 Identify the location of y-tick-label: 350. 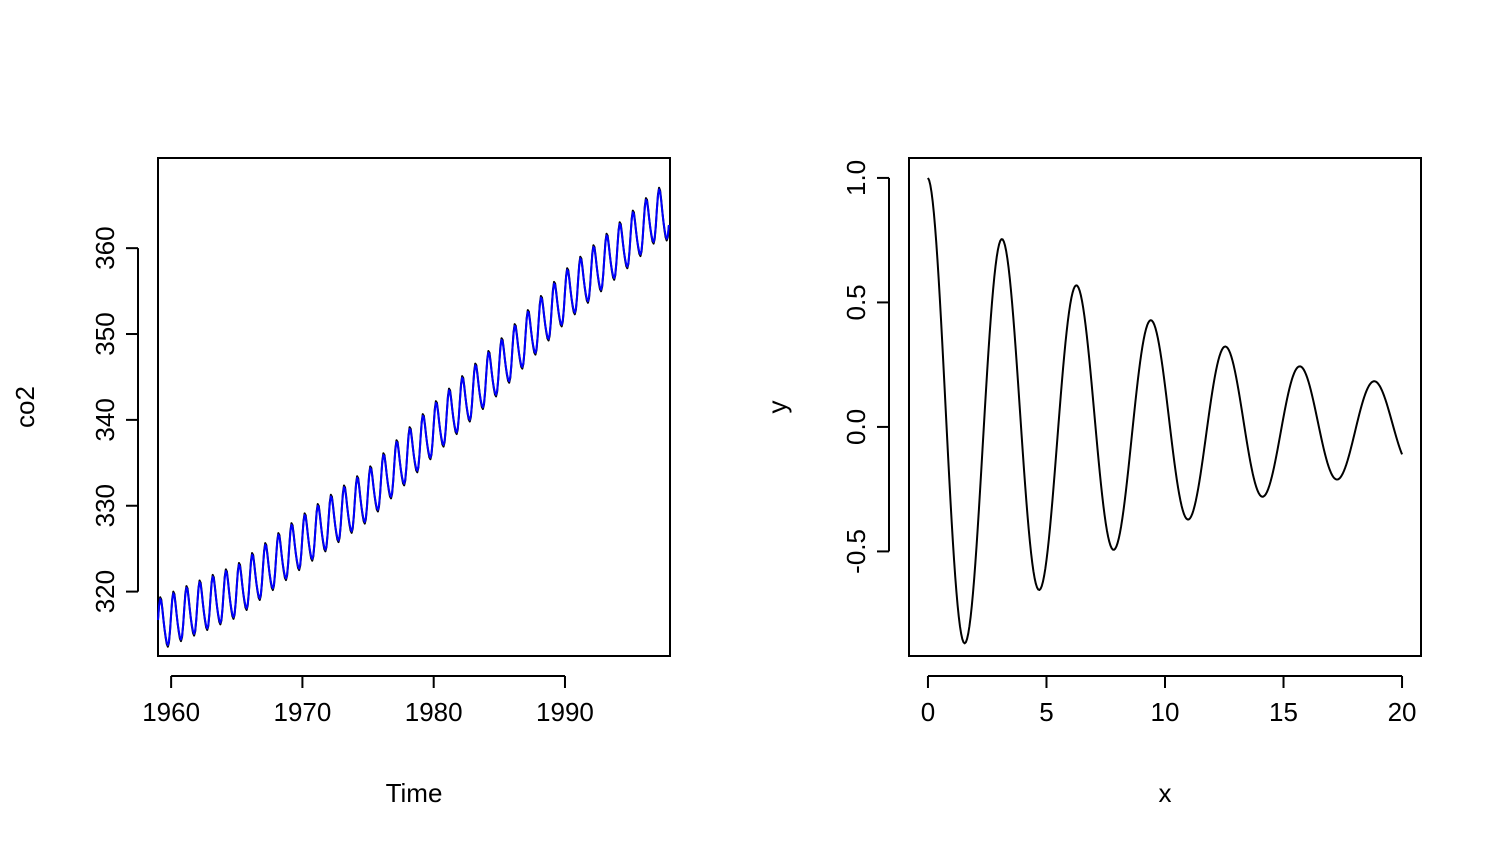
(105, 333).